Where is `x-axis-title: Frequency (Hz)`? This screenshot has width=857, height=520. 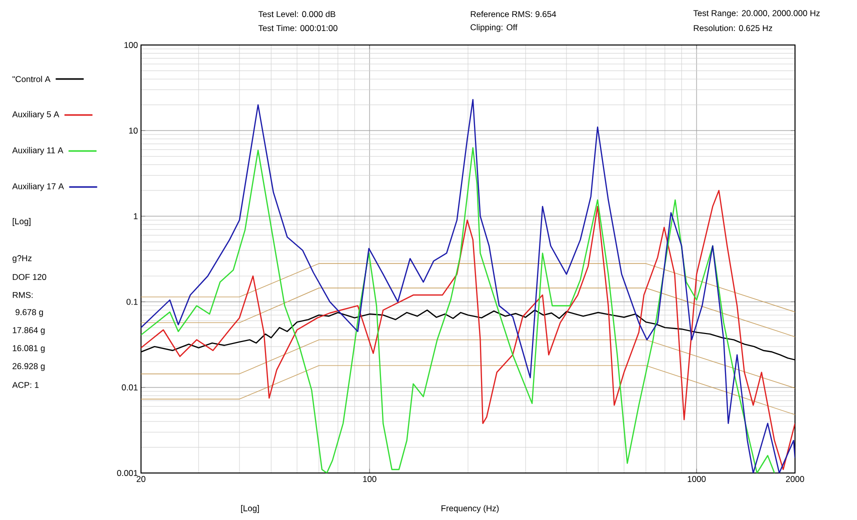 x-axis-title: Frequency (Hz) is located at coordinates (470, 509).